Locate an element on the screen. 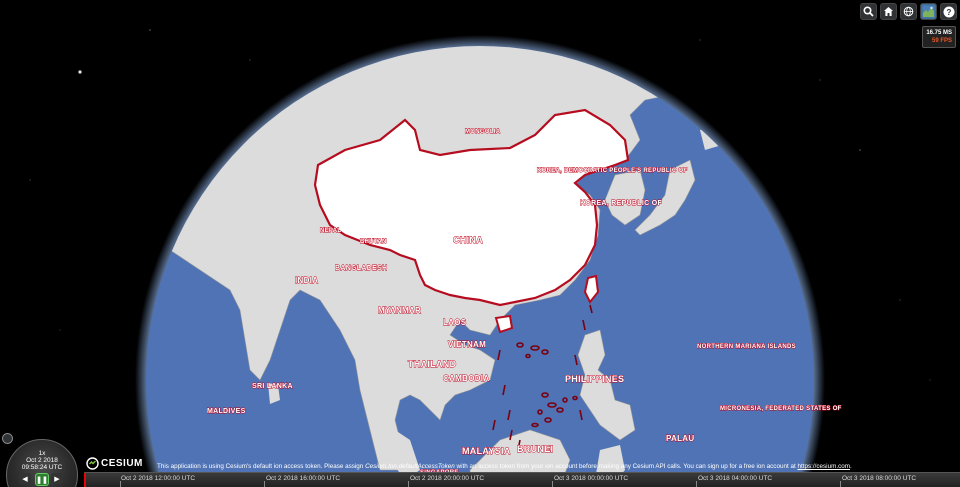 The image size is (960, 487). label-malaysia: MALAYSIA is located at coordinates (486, 451).